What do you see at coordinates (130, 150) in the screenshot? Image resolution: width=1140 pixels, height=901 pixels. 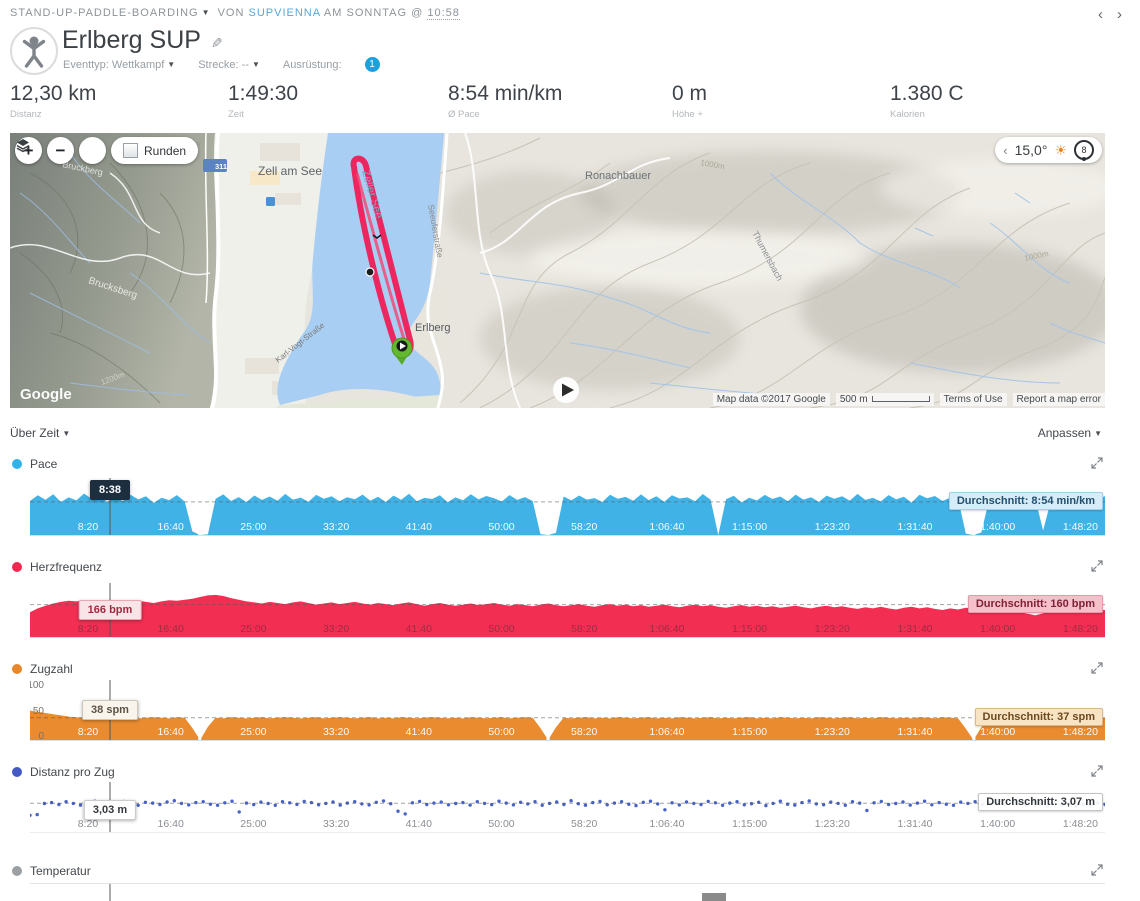 I see `runden-checkbox` at bounding box center [130, 150].